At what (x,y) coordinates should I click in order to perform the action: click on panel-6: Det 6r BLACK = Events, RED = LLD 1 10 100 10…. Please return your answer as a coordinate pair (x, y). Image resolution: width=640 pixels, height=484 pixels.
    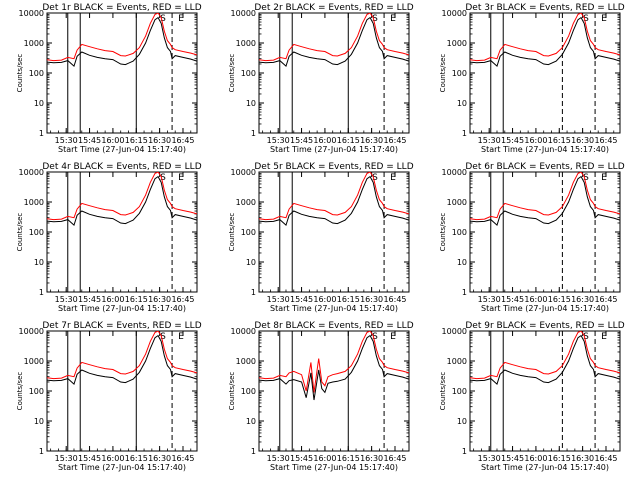
    Looking at the image, I should click on (532, 237).